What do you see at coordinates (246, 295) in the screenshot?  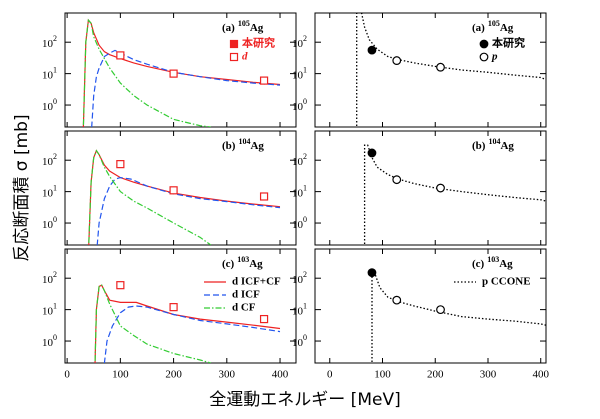 I see `legend-label: d ICF` at bounding box center [246, 295].